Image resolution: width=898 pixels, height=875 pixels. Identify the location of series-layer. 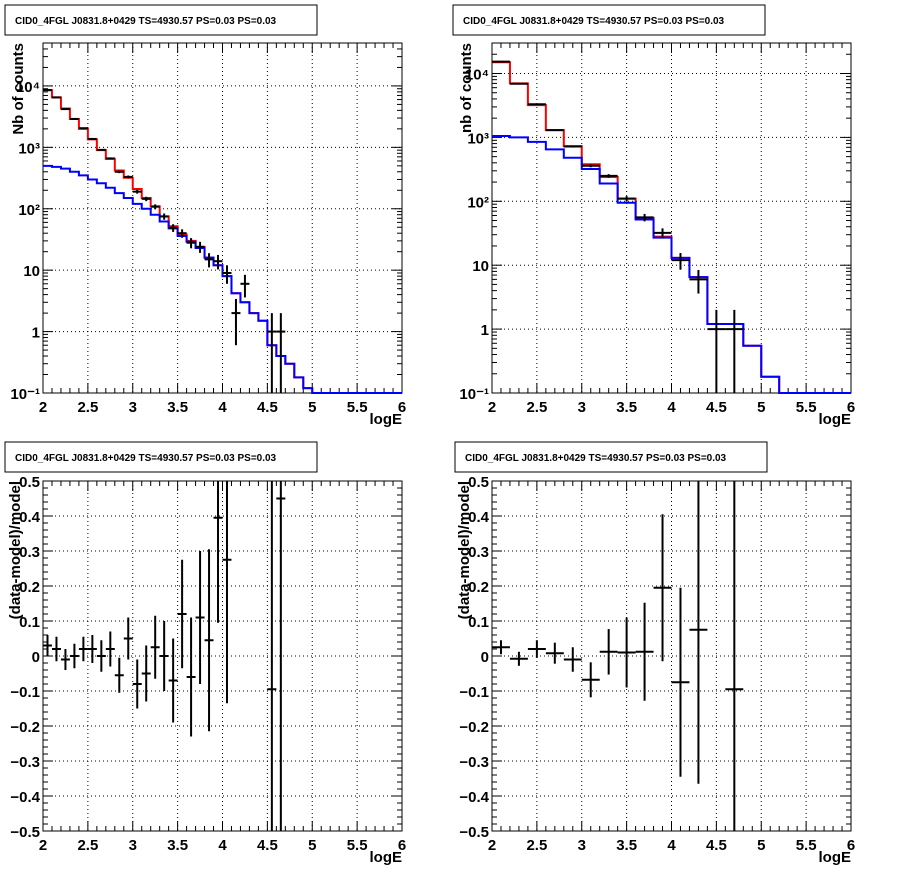
(222, 241).